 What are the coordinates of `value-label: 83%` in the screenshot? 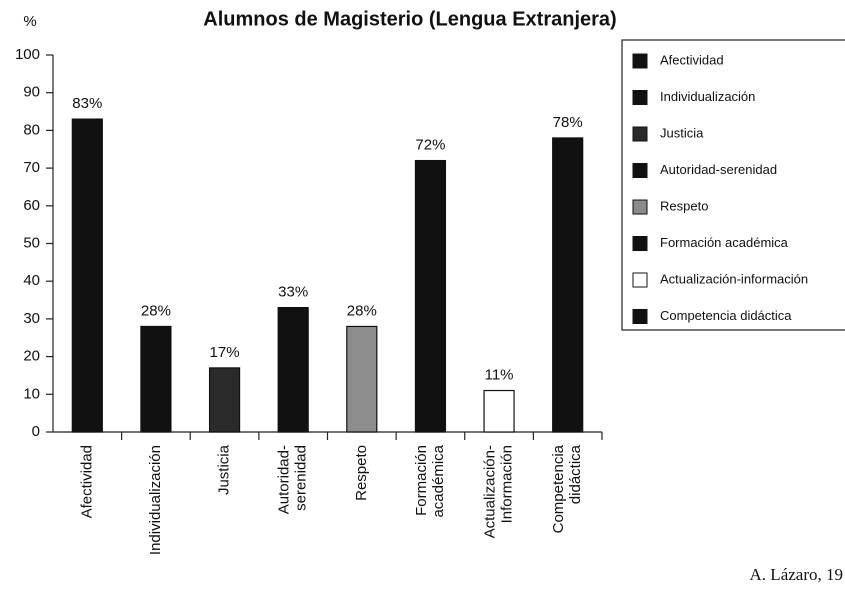 It's located at (87, 103).